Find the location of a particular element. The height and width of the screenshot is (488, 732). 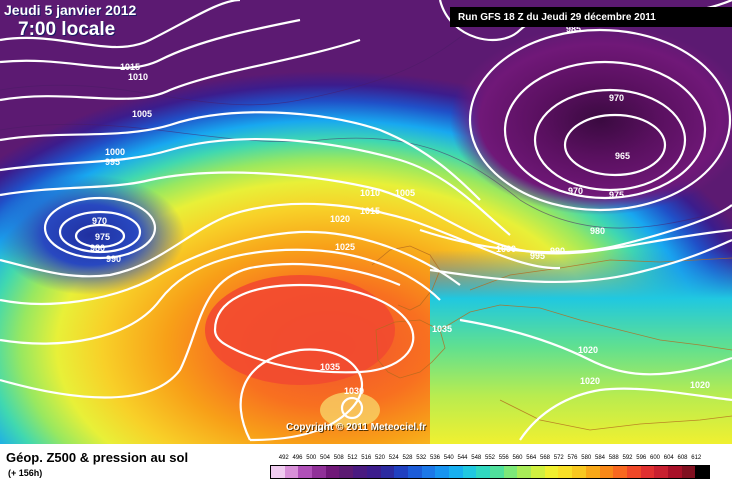

legend-tick: 500 is located at coordinates (311, 458).